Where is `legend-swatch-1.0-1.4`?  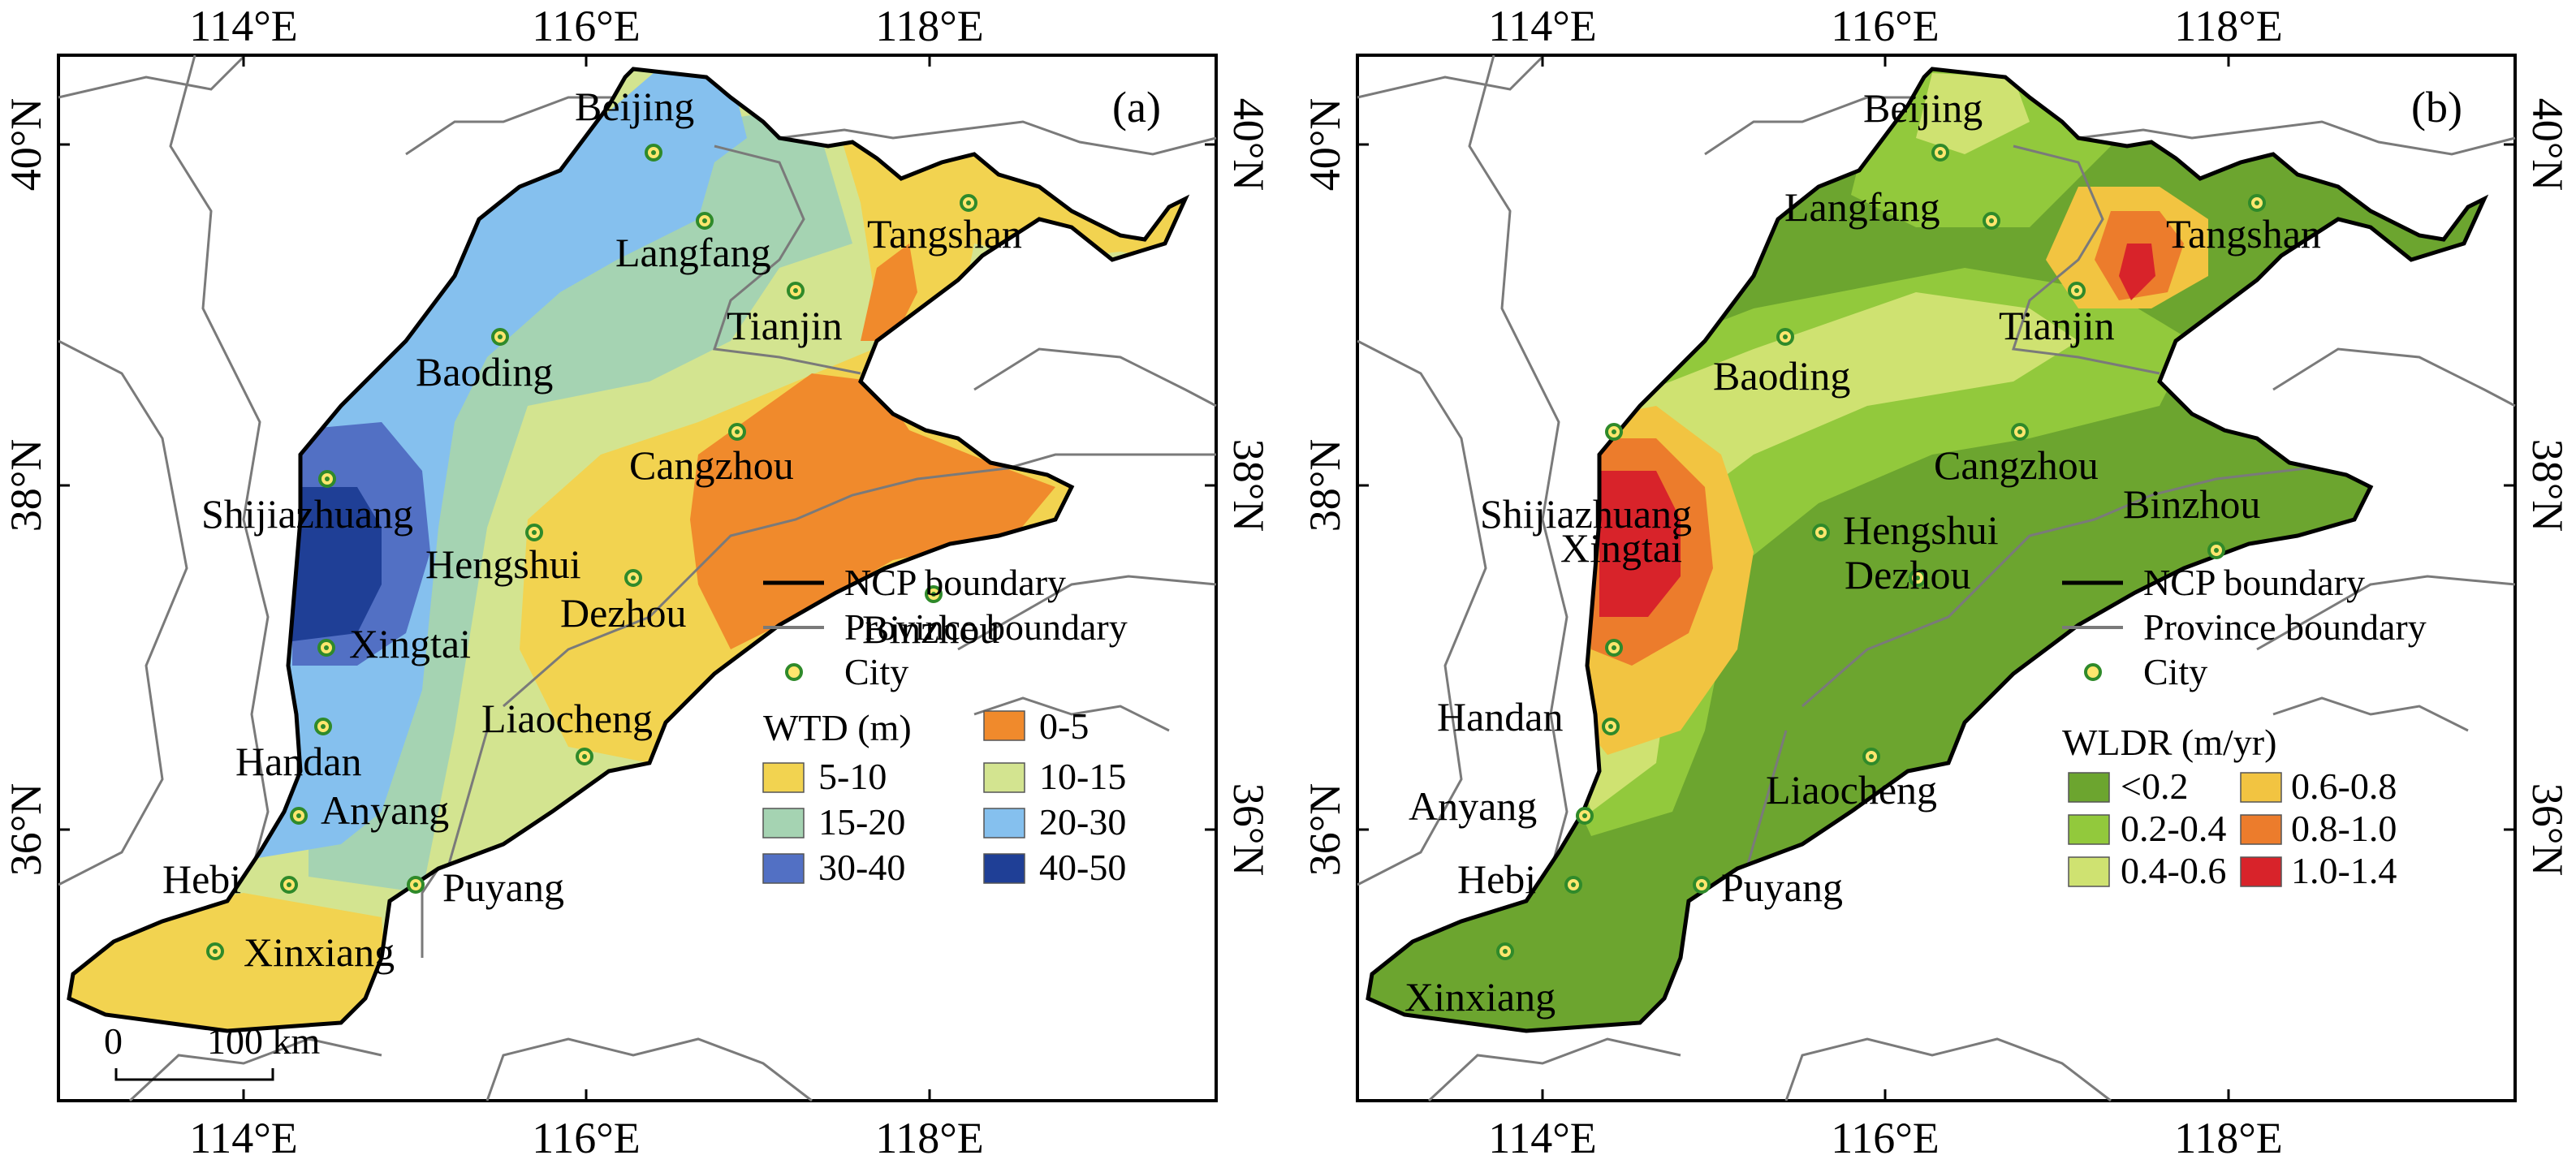
legend-swatch-1.0-1.4 is located at coordinates (2261, 871).